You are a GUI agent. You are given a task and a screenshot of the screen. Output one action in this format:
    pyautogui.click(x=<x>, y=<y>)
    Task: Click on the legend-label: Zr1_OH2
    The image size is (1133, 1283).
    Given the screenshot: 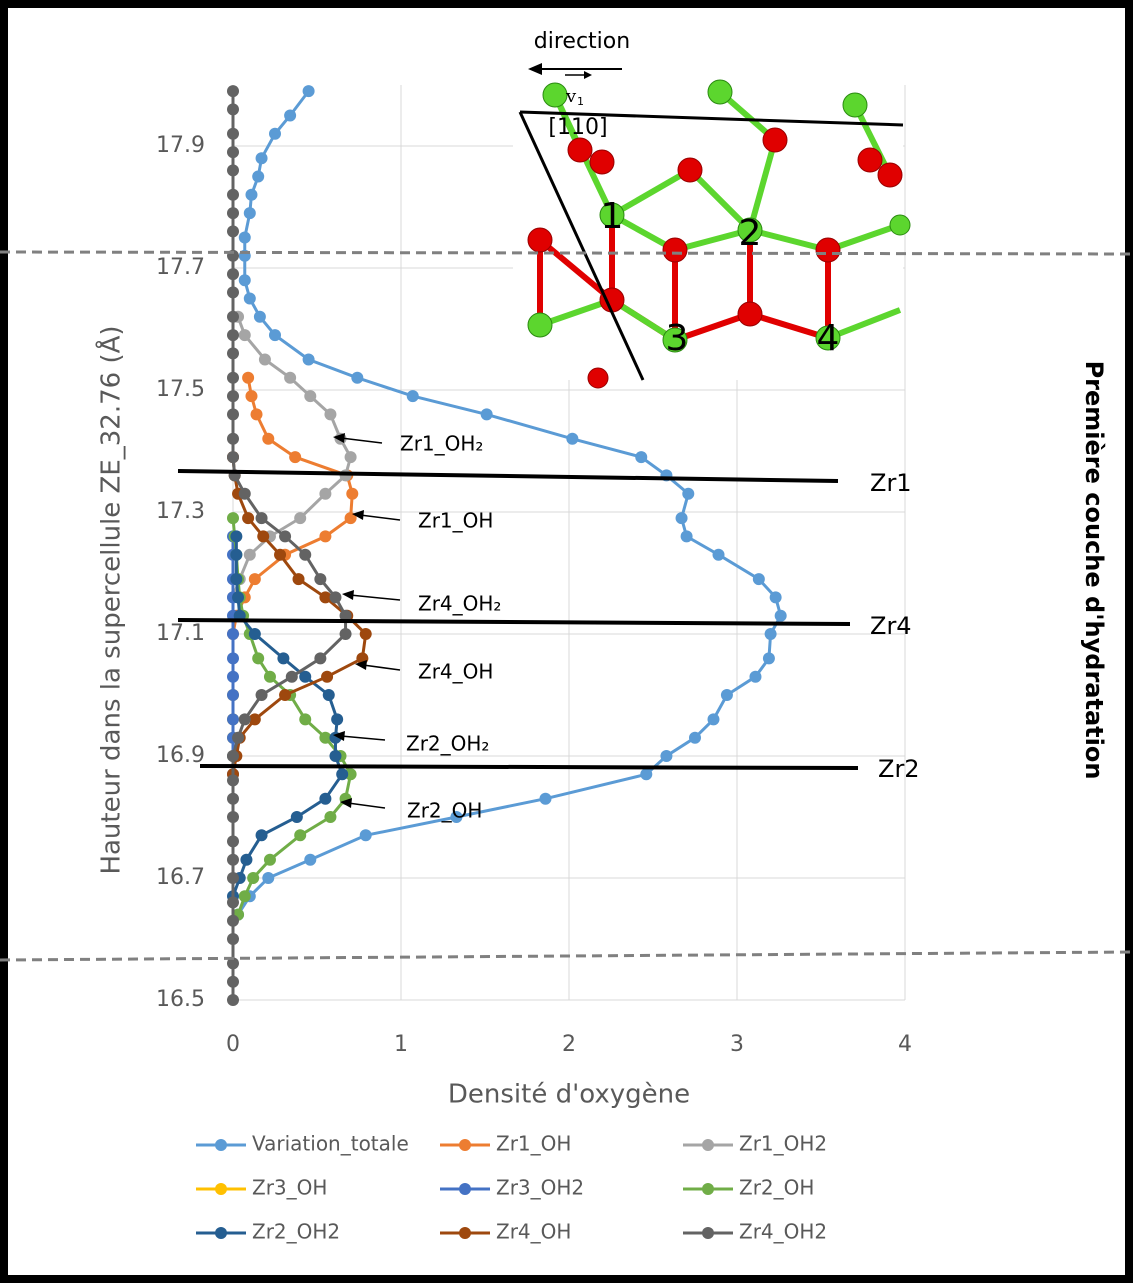 What is the action you would take?
    pyautogui.click(x=783, y=1144)
    